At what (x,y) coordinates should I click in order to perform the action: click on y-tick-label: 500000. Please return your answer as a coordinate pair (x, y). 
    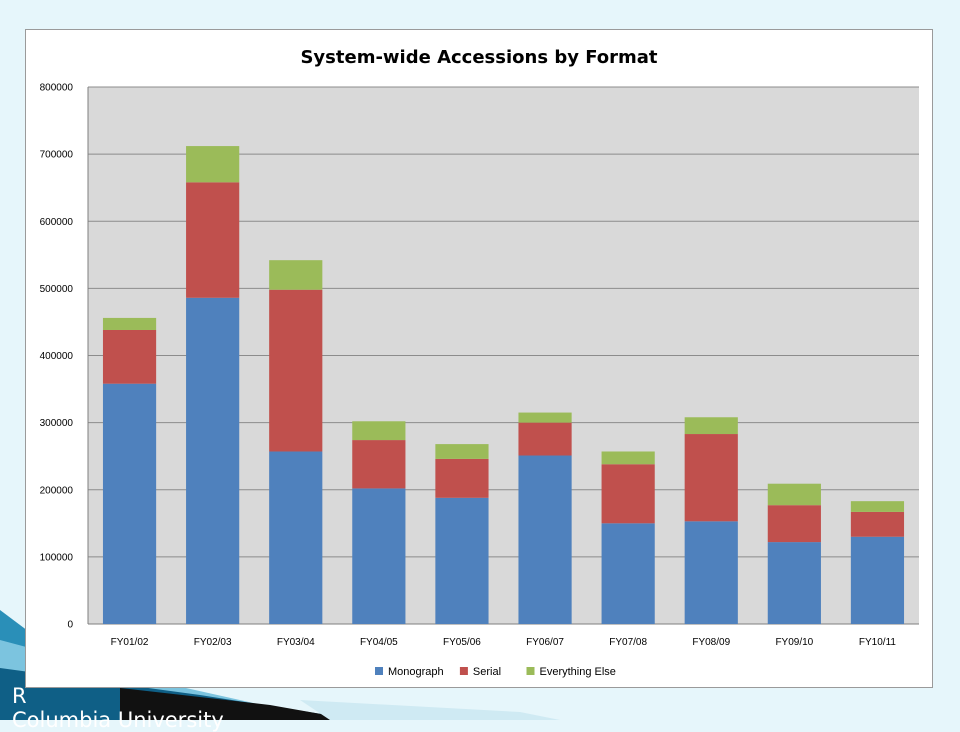
    Looking at the image, I should click on (57, 289).